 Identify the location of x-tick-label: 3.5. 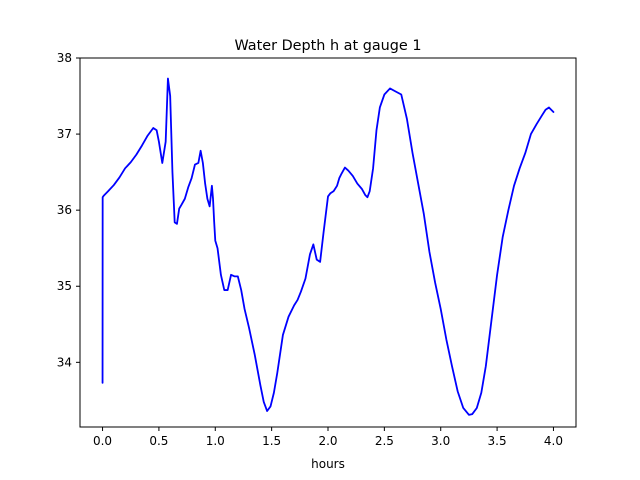
(497, 441).